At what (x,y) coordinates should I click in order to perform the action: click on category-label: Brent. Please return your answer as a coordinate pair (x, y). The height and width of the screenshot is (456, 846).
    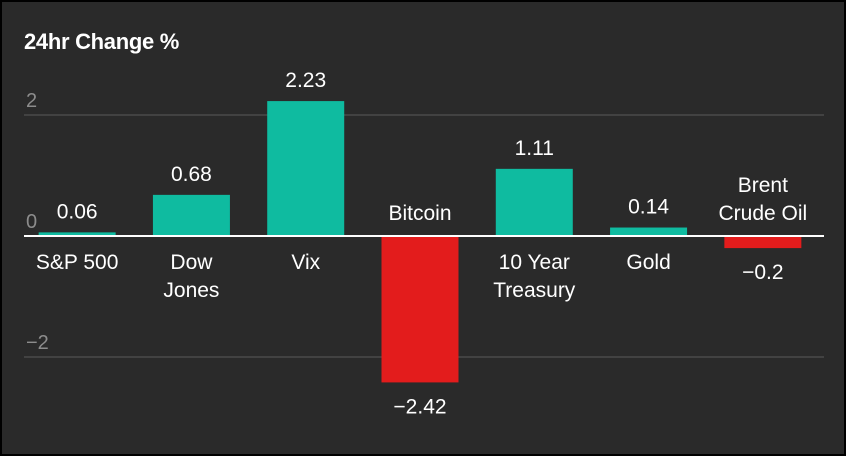
    Looking at the image, I should click on (763, 185).